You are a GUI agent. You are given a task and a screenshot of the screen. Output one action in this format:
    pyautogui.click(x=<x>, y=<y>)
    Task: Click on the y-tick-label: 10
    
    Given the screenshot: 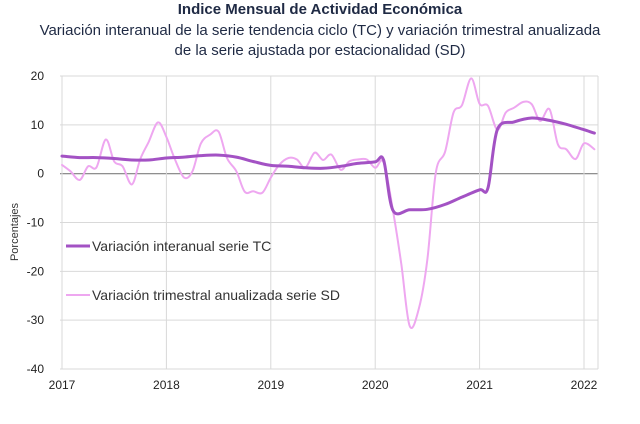 What is the action you would take?
    pyautogui.click(x=38, y=125)
    